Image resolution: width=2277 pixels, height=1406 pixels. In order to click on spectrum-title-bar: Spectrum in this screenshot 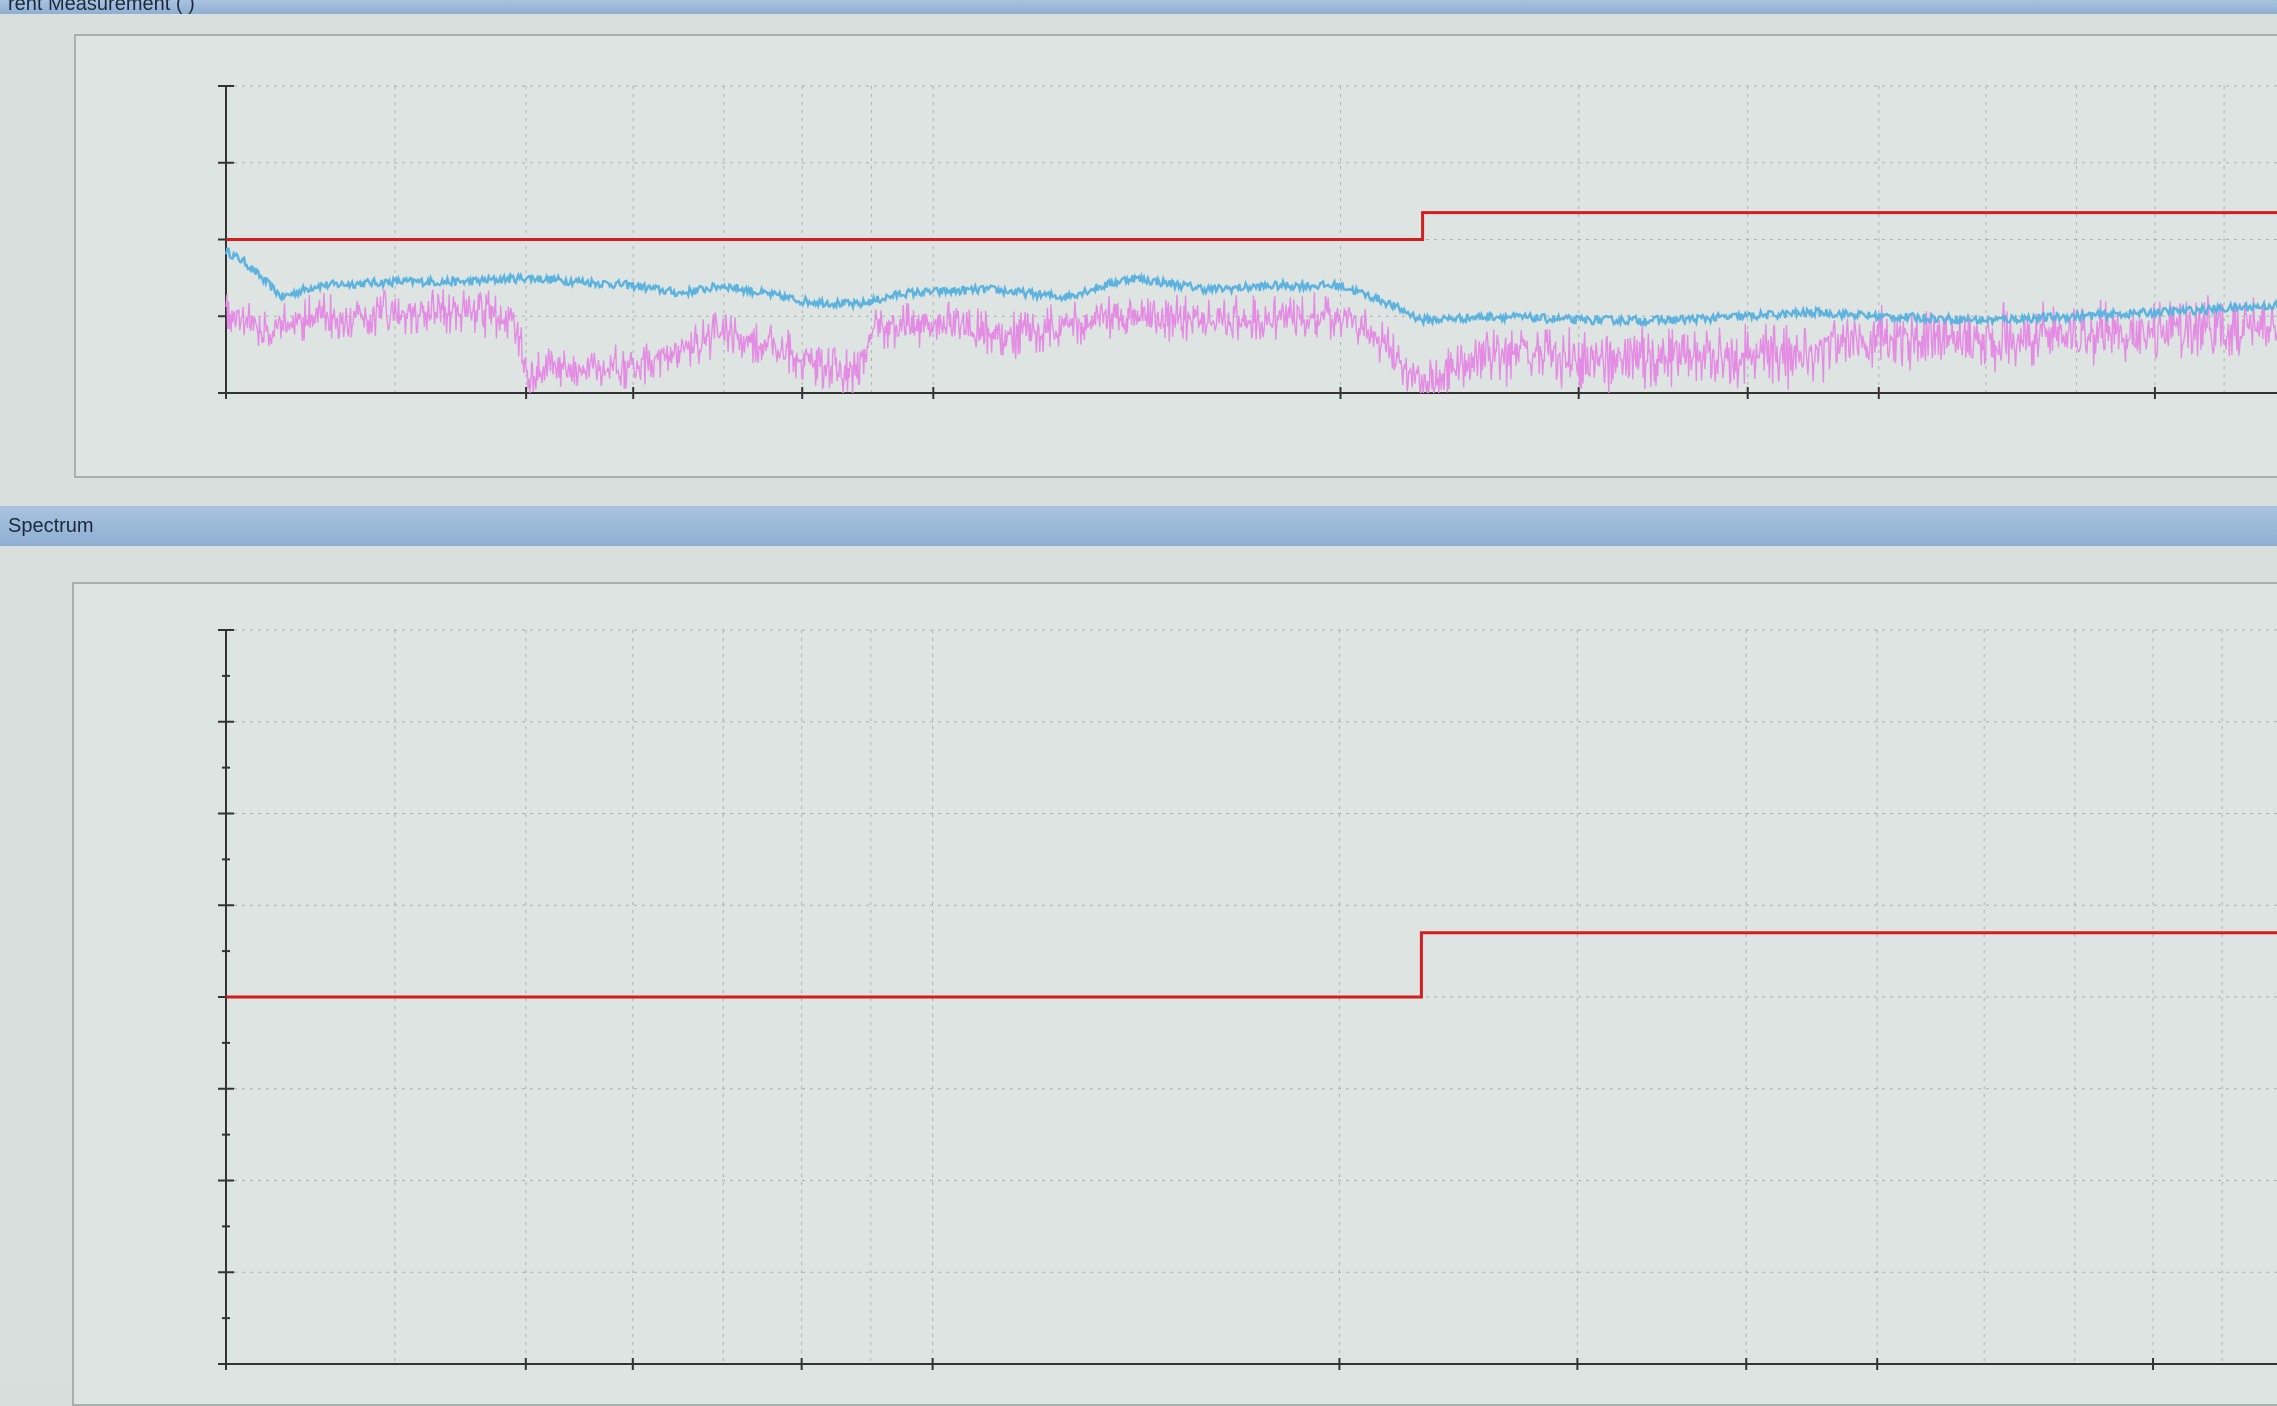, I will do `click(1138, 526)`.